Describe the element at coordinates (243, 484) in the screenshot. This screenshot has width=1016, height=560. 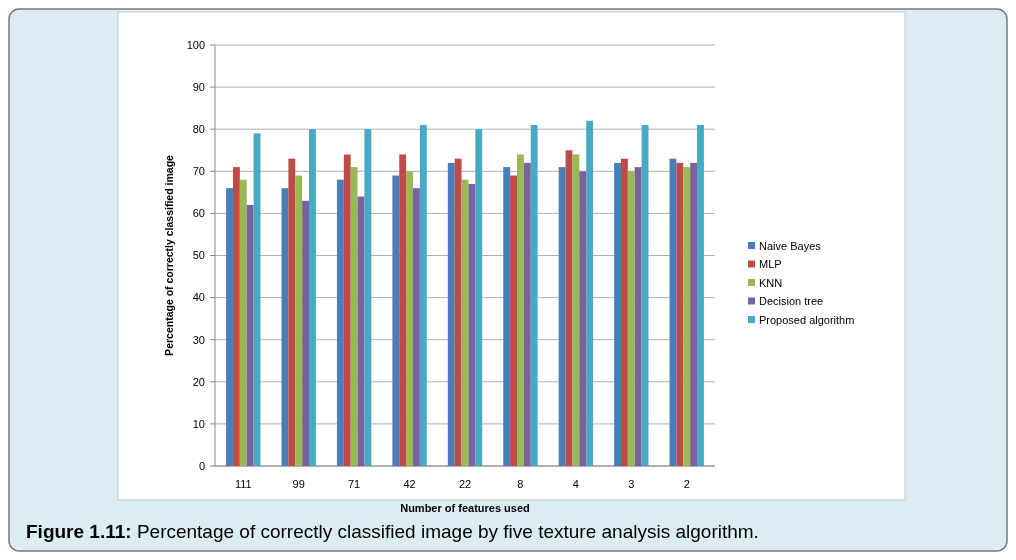
I see `x-tick-label: 111` at that location.